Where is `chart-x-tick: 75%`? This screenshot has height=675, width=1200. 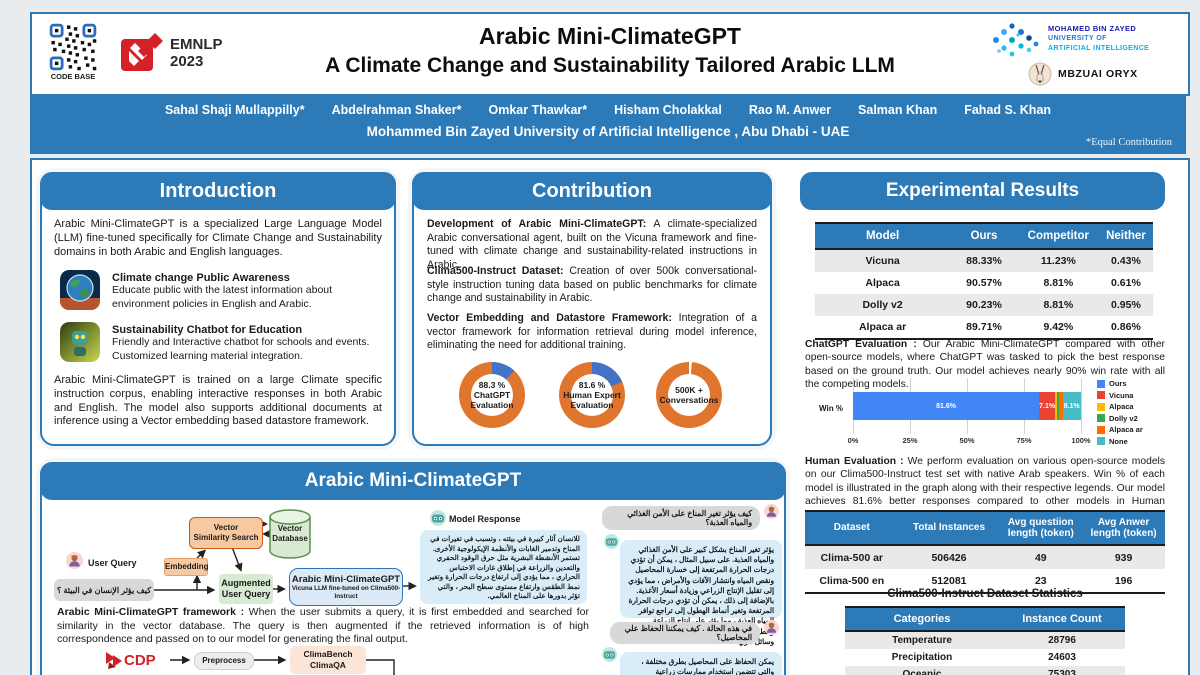 chart-x-tick: 75% is located at coordinates (1024, 440).